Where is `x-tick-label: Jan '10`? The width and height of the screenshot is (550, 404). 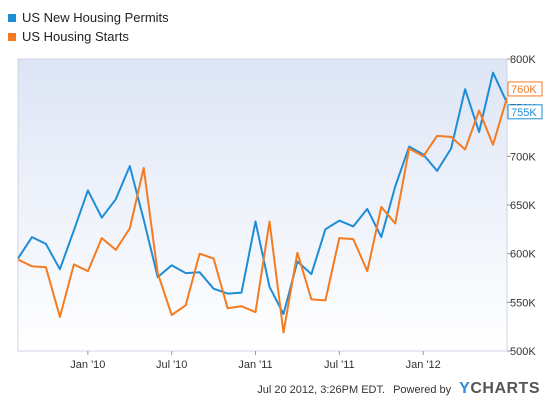
x-tick-label: Jan '10 is located at coordinates (87, 365).